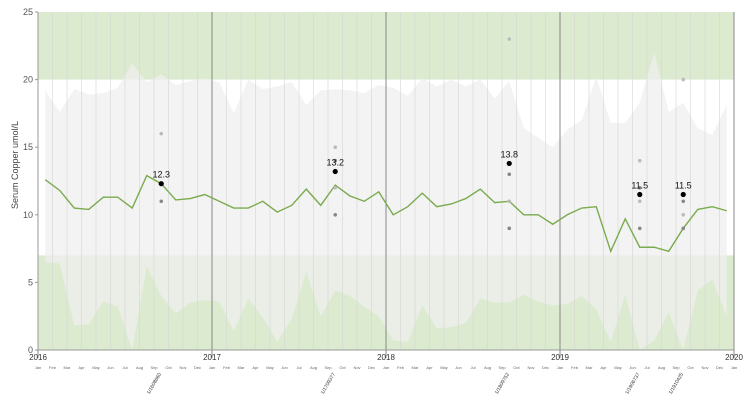 The width and height of the screenshot is (756, 407). What do you see at coordinates (560, 357) in the screenshot?
I see `year-label: 2019` at bounding box center [560, 357].